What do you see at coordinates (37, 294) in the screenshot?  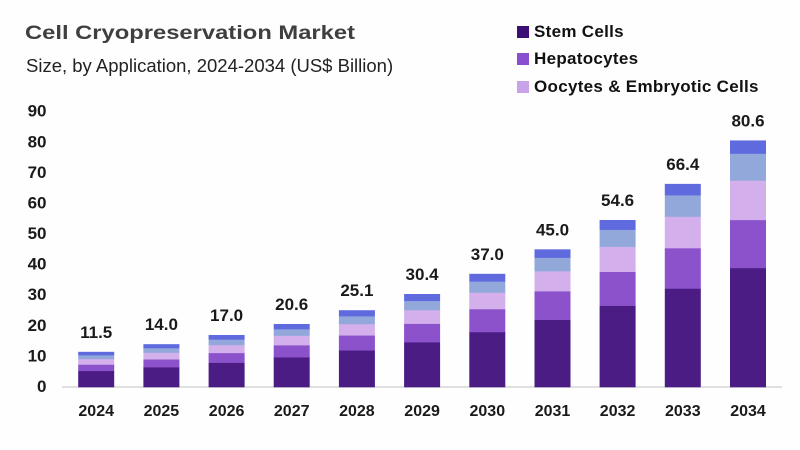 I see `svg-text: 30` at bounding box center [37, 294].